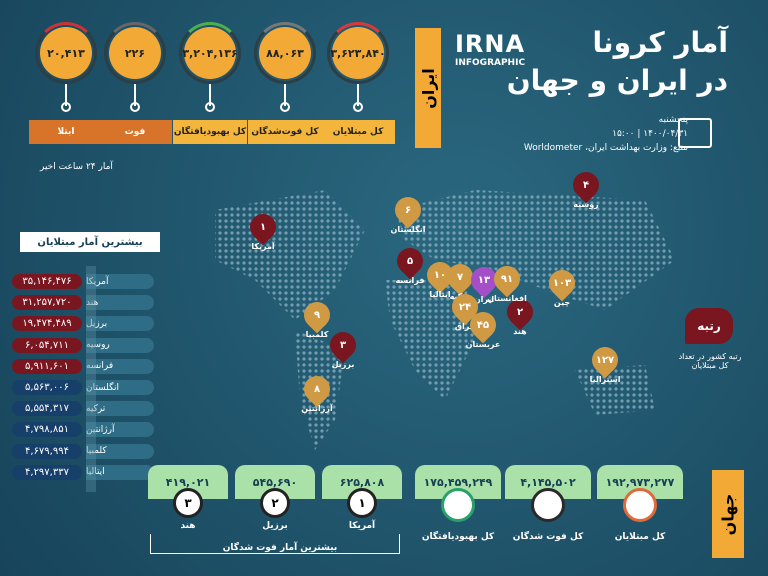 The image size is (768, 576). What do you see at coordinates (47, 345) in the screenshot?
I see `row-value: ۶,۰۵۴,۷۱۱` at bounding box center [47, 345].